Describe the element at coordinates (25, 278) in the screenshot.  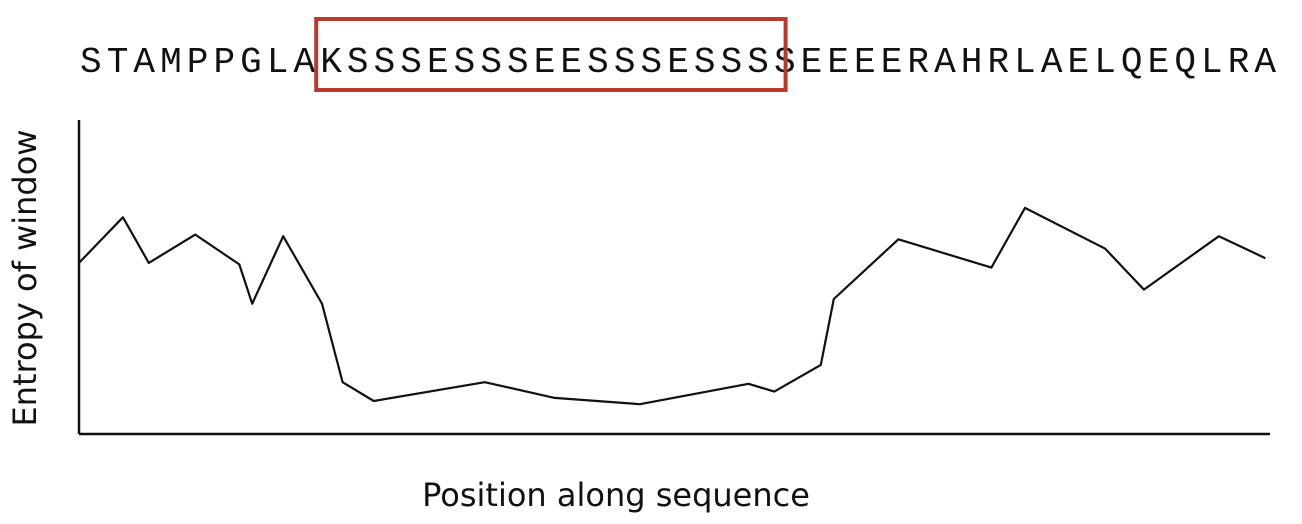
I see `y-axis-label: Entropy of window` at that location.